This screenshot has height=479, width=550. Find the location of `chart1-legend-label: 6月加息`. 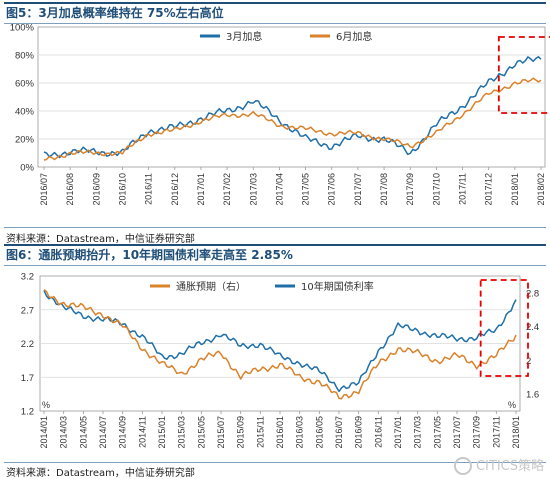

chart1-legend-label: 6月加息 is located at coordinates (354, 36).